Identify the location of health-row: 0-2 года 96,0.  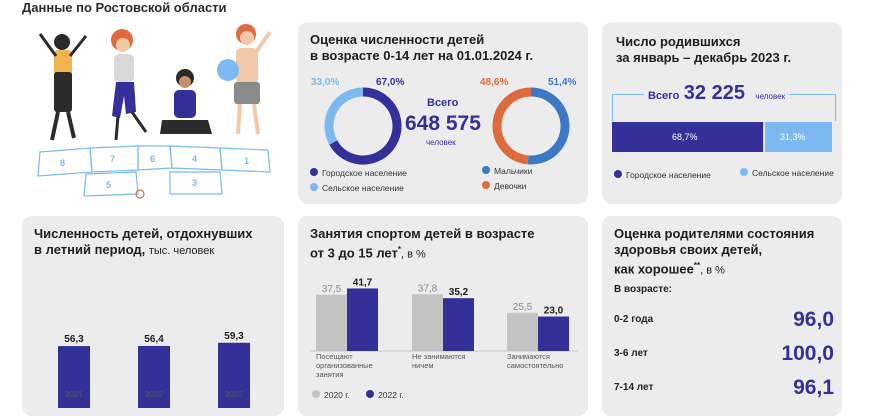
(724, 321).